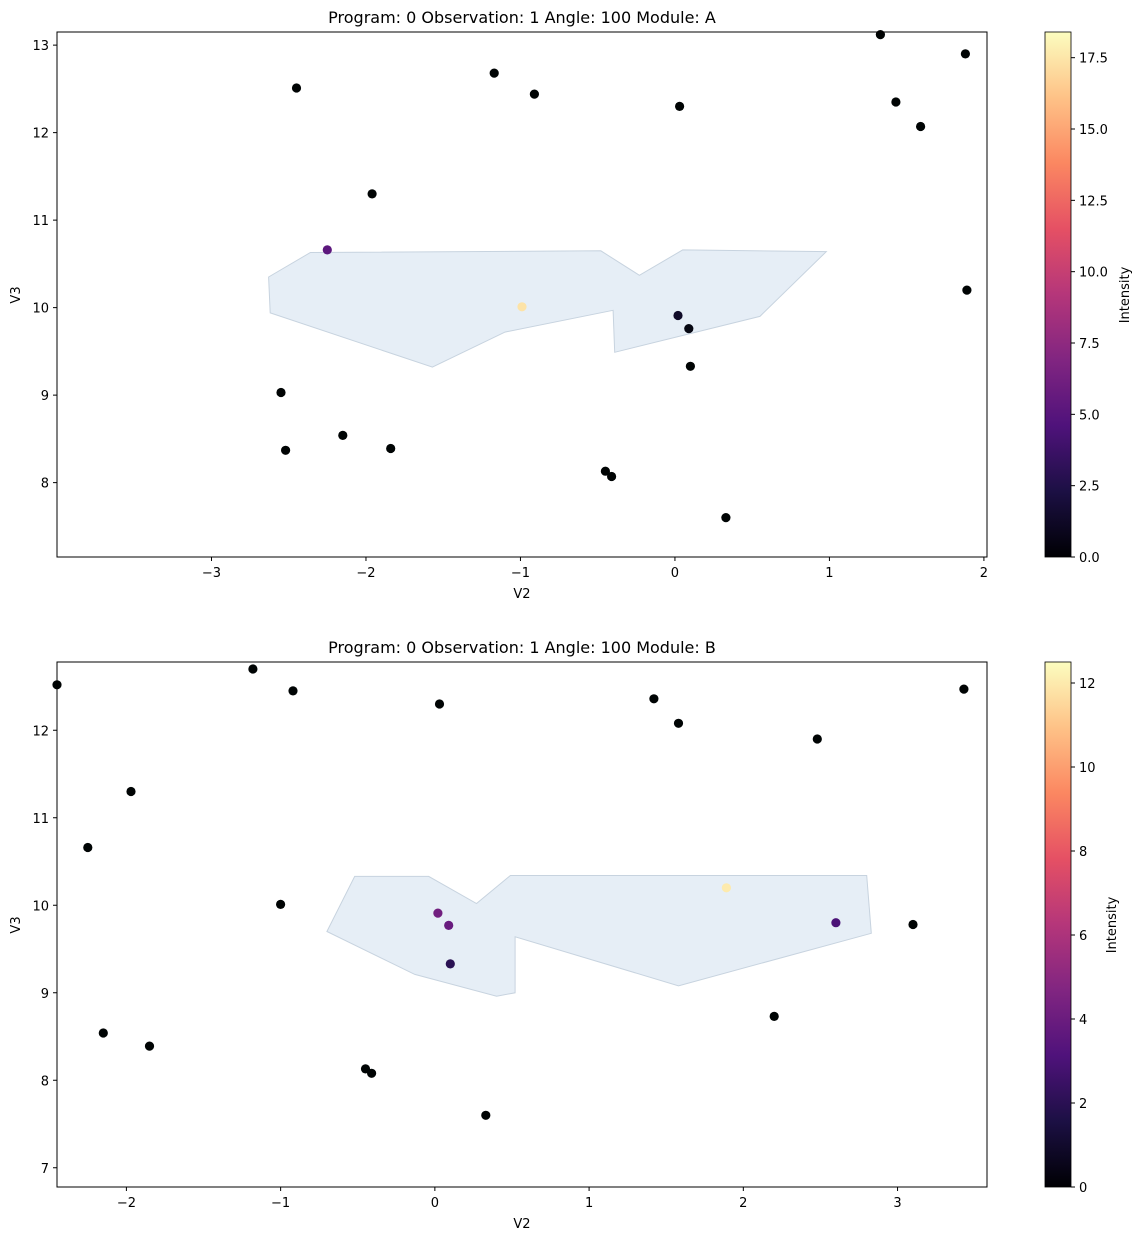  I want to click on x-tick-label: −3, so click(211, 573).